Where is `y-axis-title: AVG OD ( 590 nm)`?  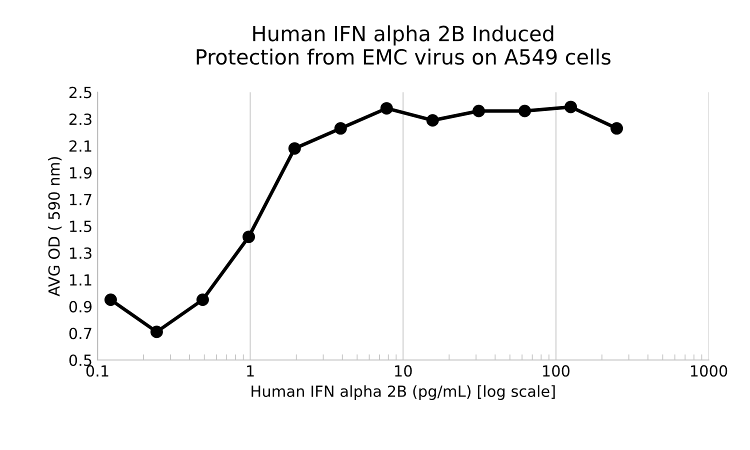
y-axis-title: AVG OD ( 590 nm) is located at coordinates (55, 226).